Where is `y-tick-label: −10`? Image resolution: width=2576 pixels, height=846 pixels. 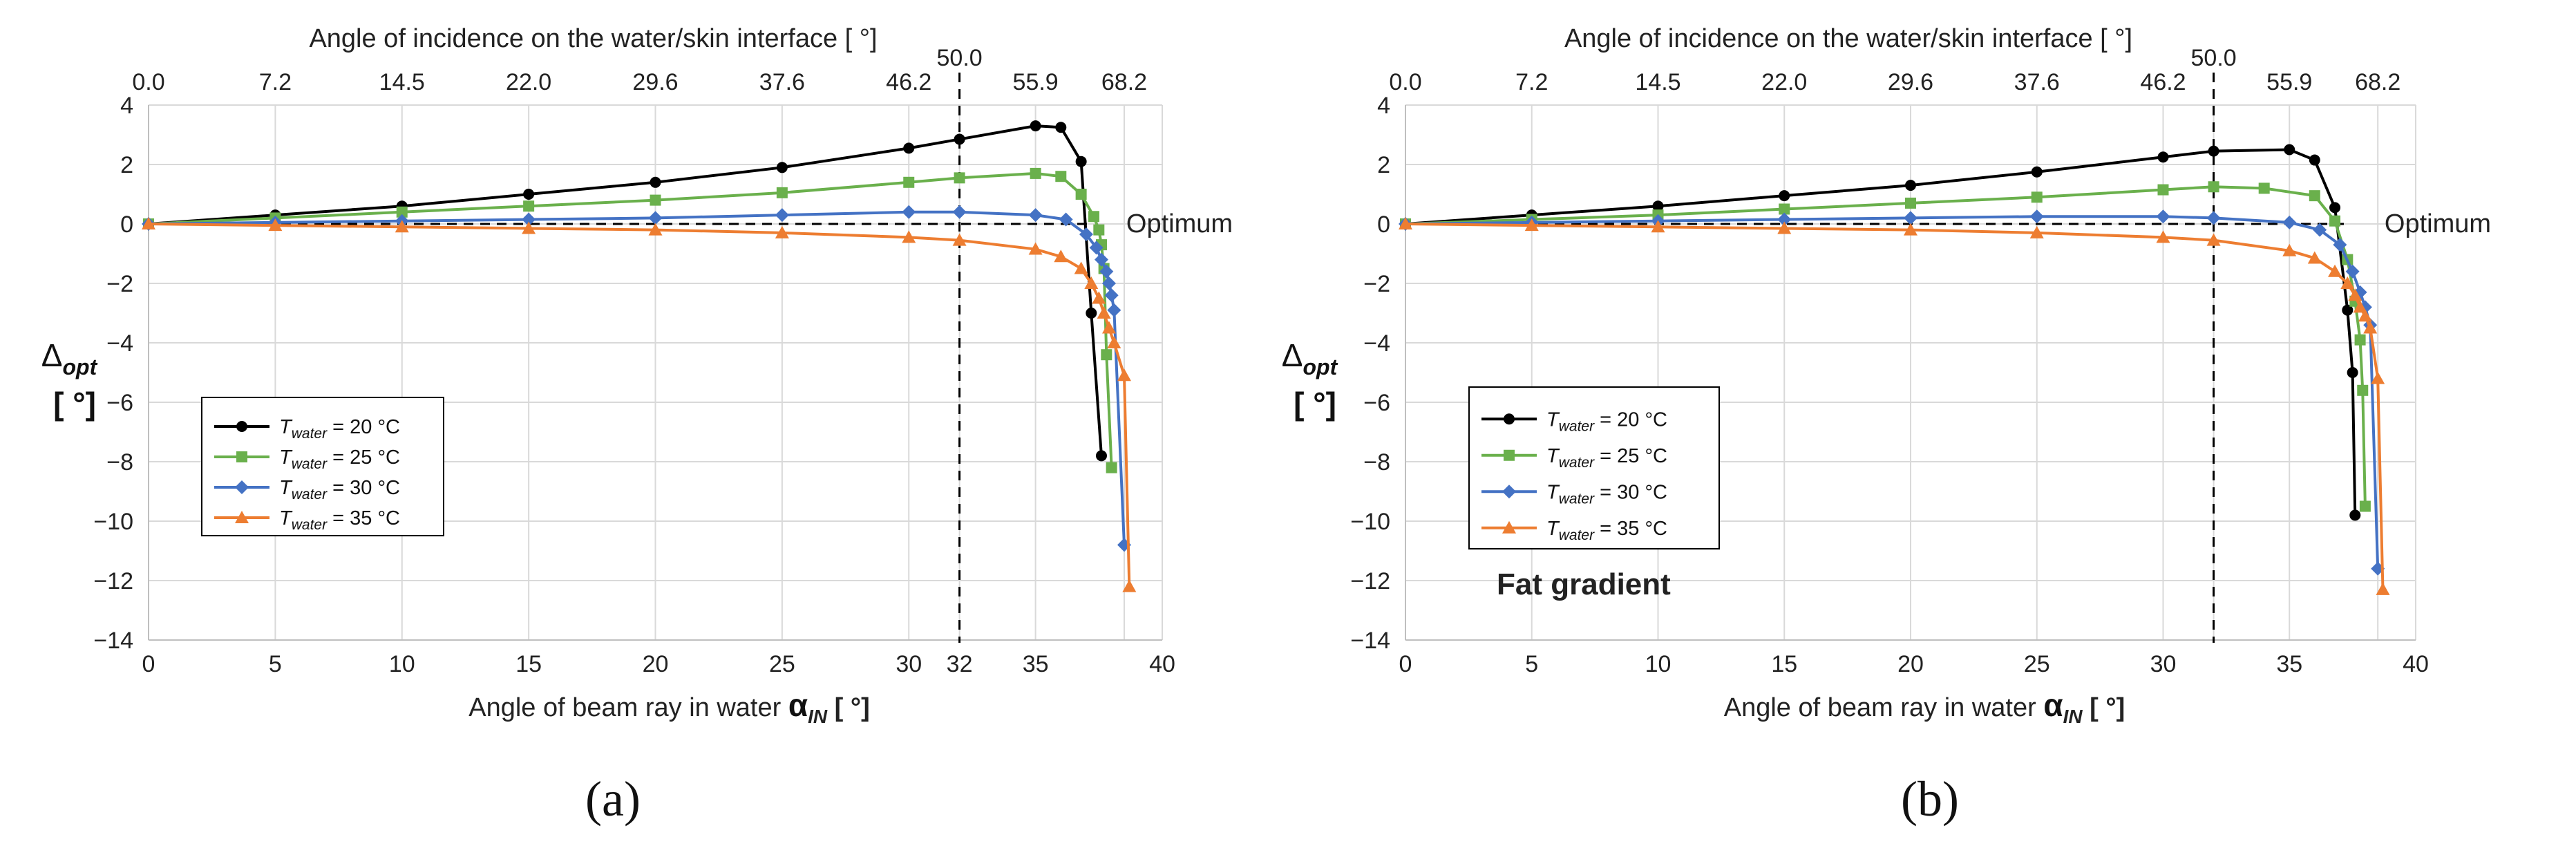
y-tick-label: −10 is located at coordinates (113, 522).